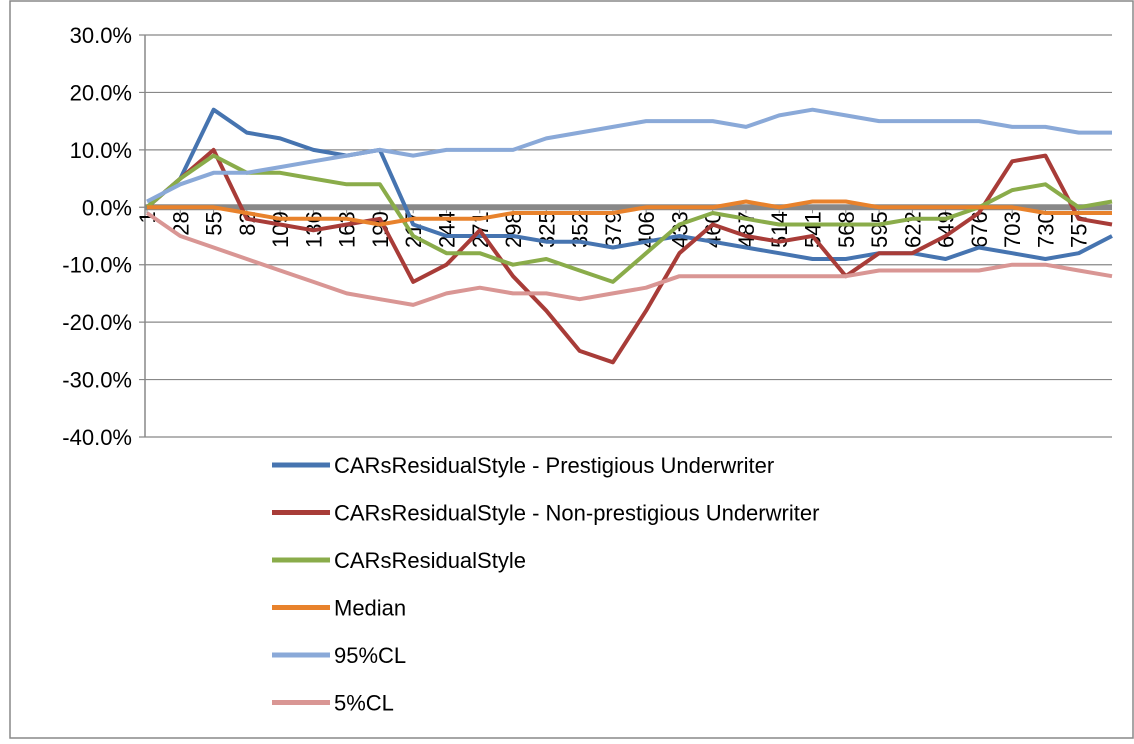 Image resolution: width=1134 pixels, height=744 pixels. Describe the element at coordinates (347, 229) in the screenshot. I see `x-tick-label: 163` at that location.